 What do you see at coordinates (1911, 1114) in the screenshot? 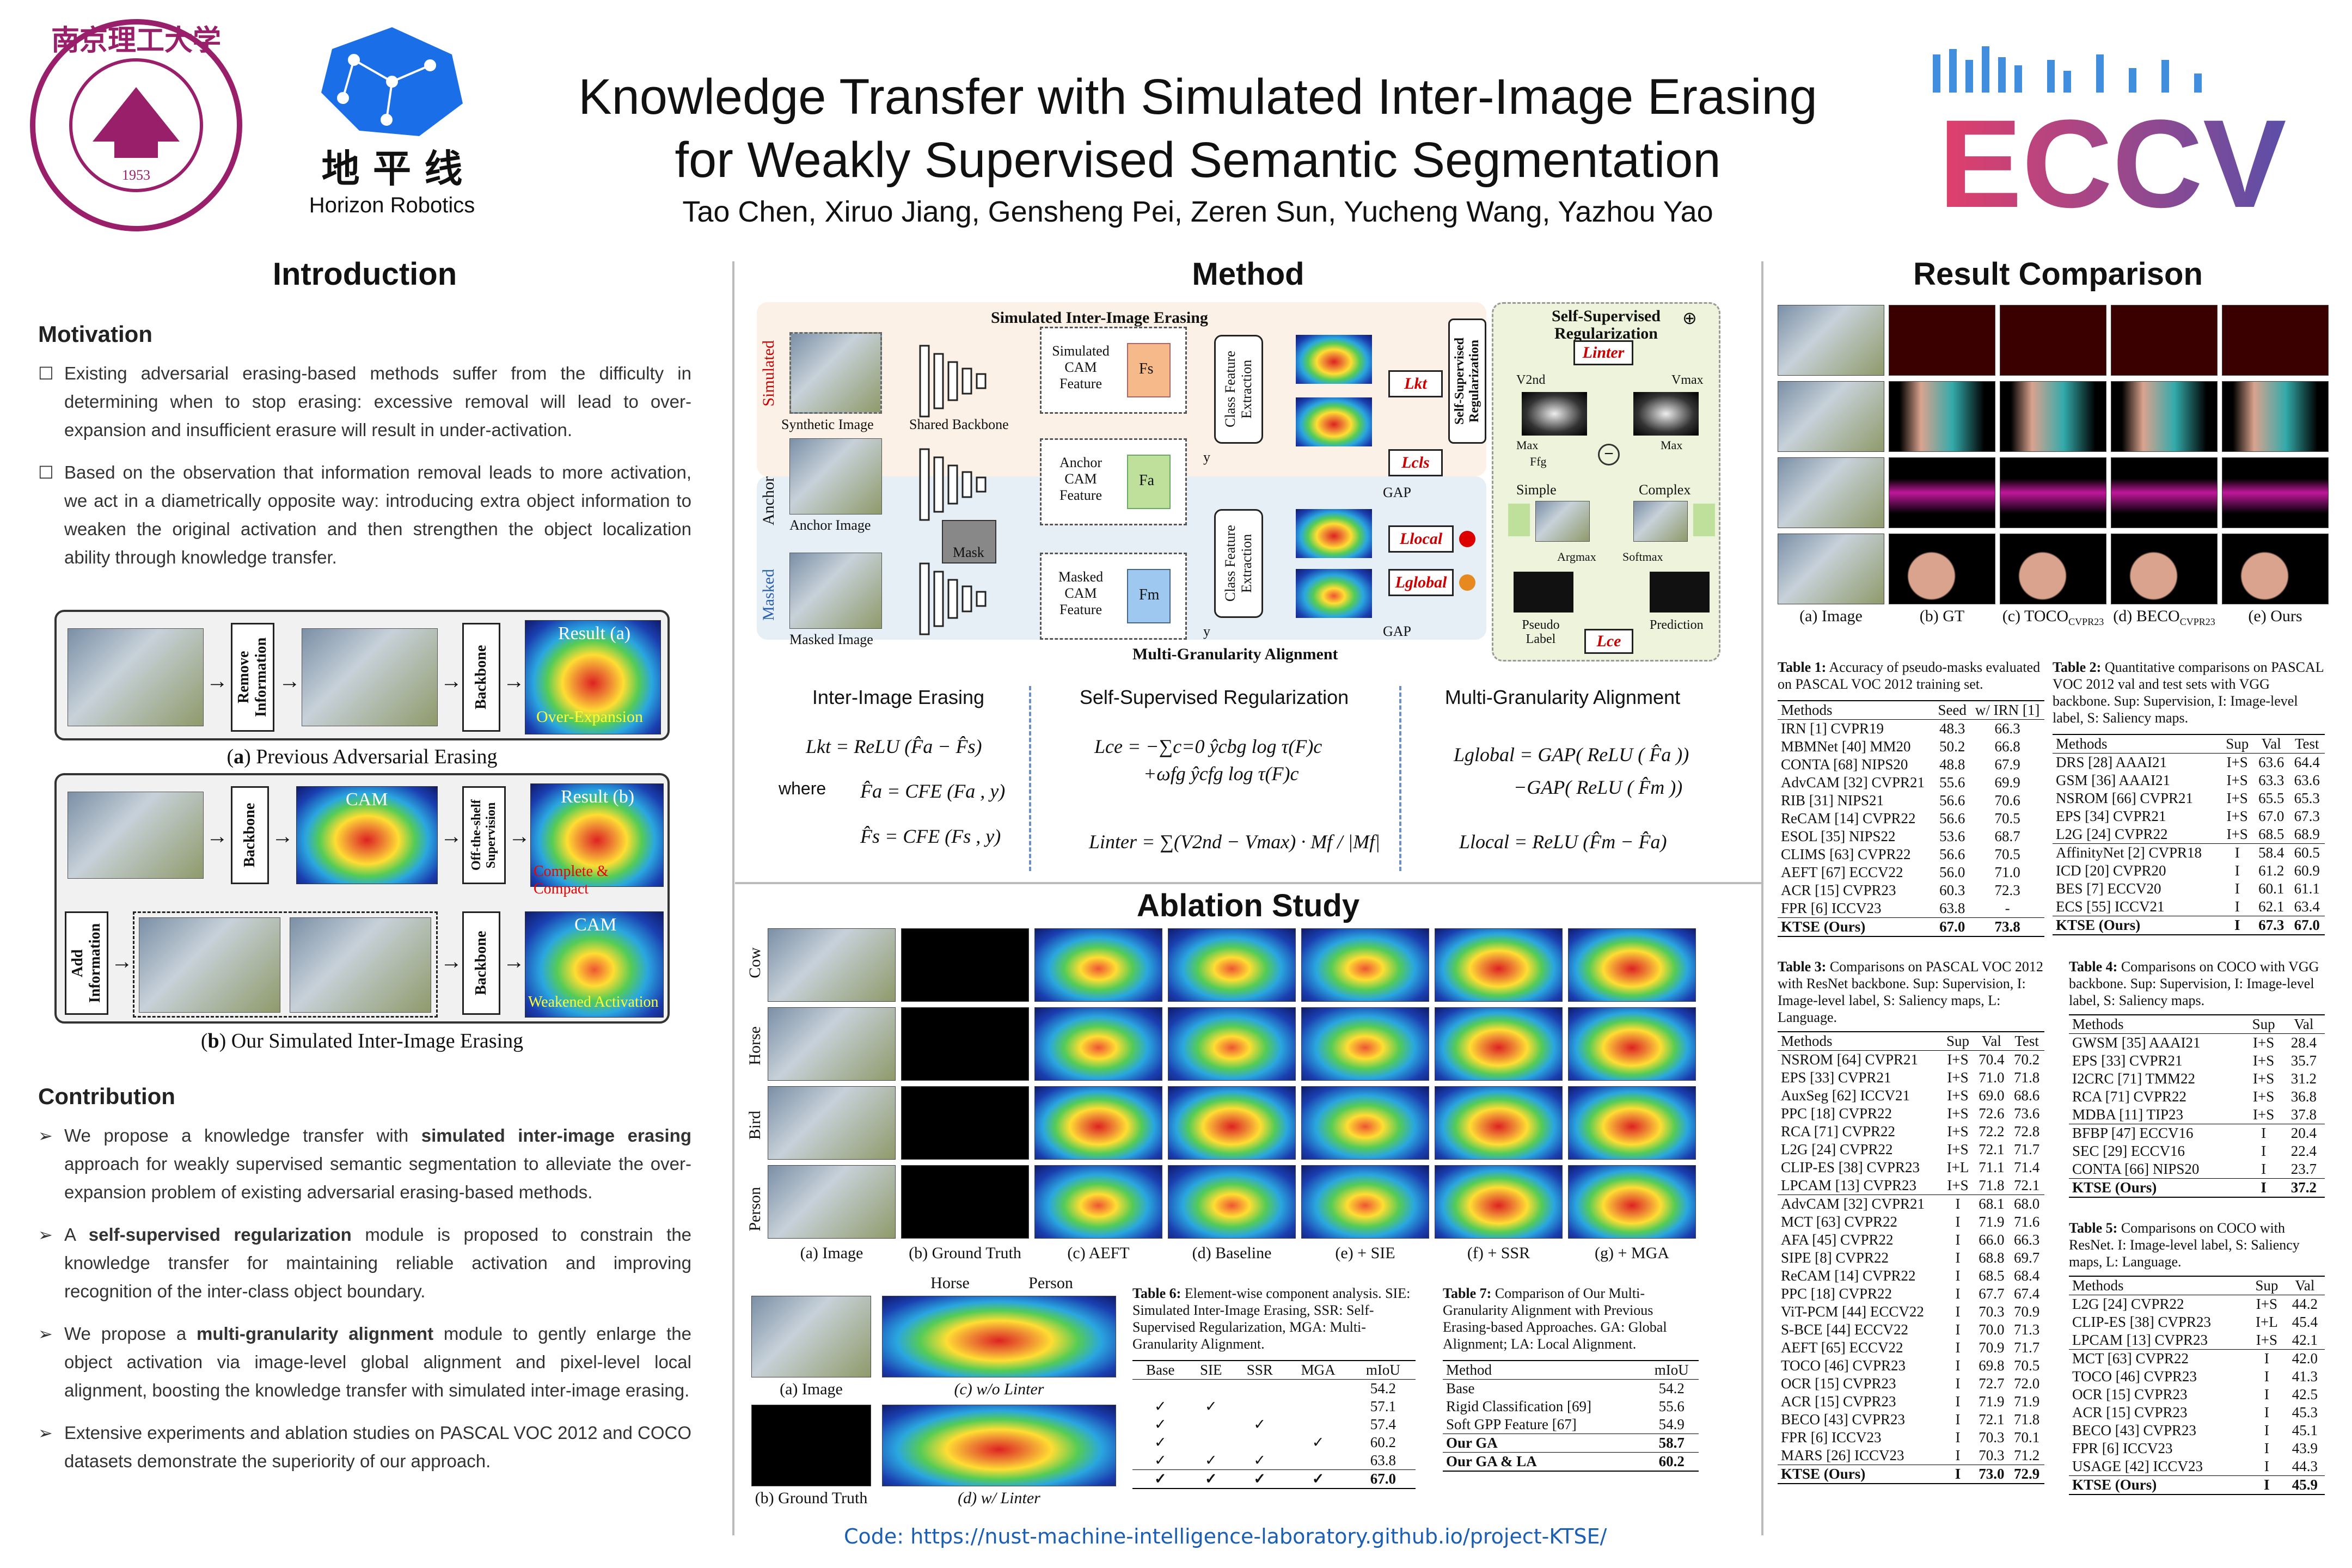
I see `table-row: PPC [18] CVPR22 I+S 72.6 73.6` at bounding box center [1911, 1114].